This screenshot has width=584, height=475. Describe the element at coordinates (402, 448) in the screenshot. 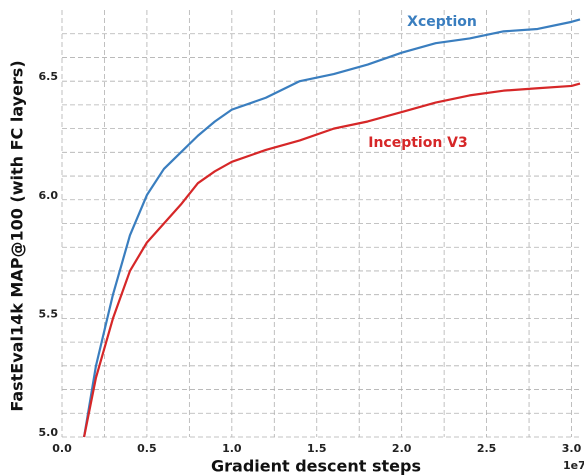

I see `x-tick-label: 2.0` at that location.